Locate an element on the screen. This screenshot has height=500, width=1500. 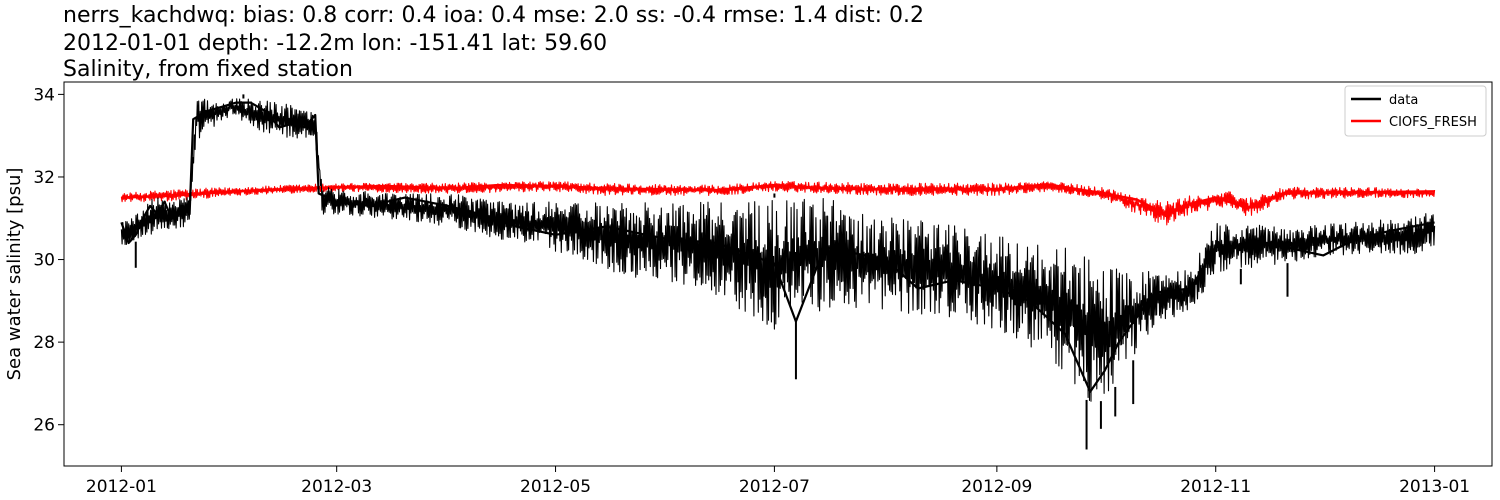
x-tick-label-2013-01: 2013-01 is located at coordinates (1434, 487).